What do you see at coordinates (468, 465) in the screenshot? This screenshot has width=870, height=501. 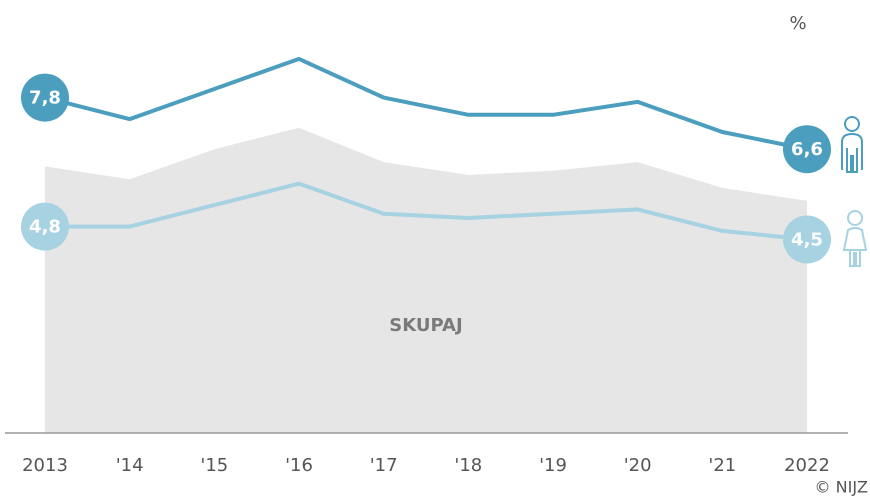 I see `x-tick-label: '18` at bounding box center [468, 465].